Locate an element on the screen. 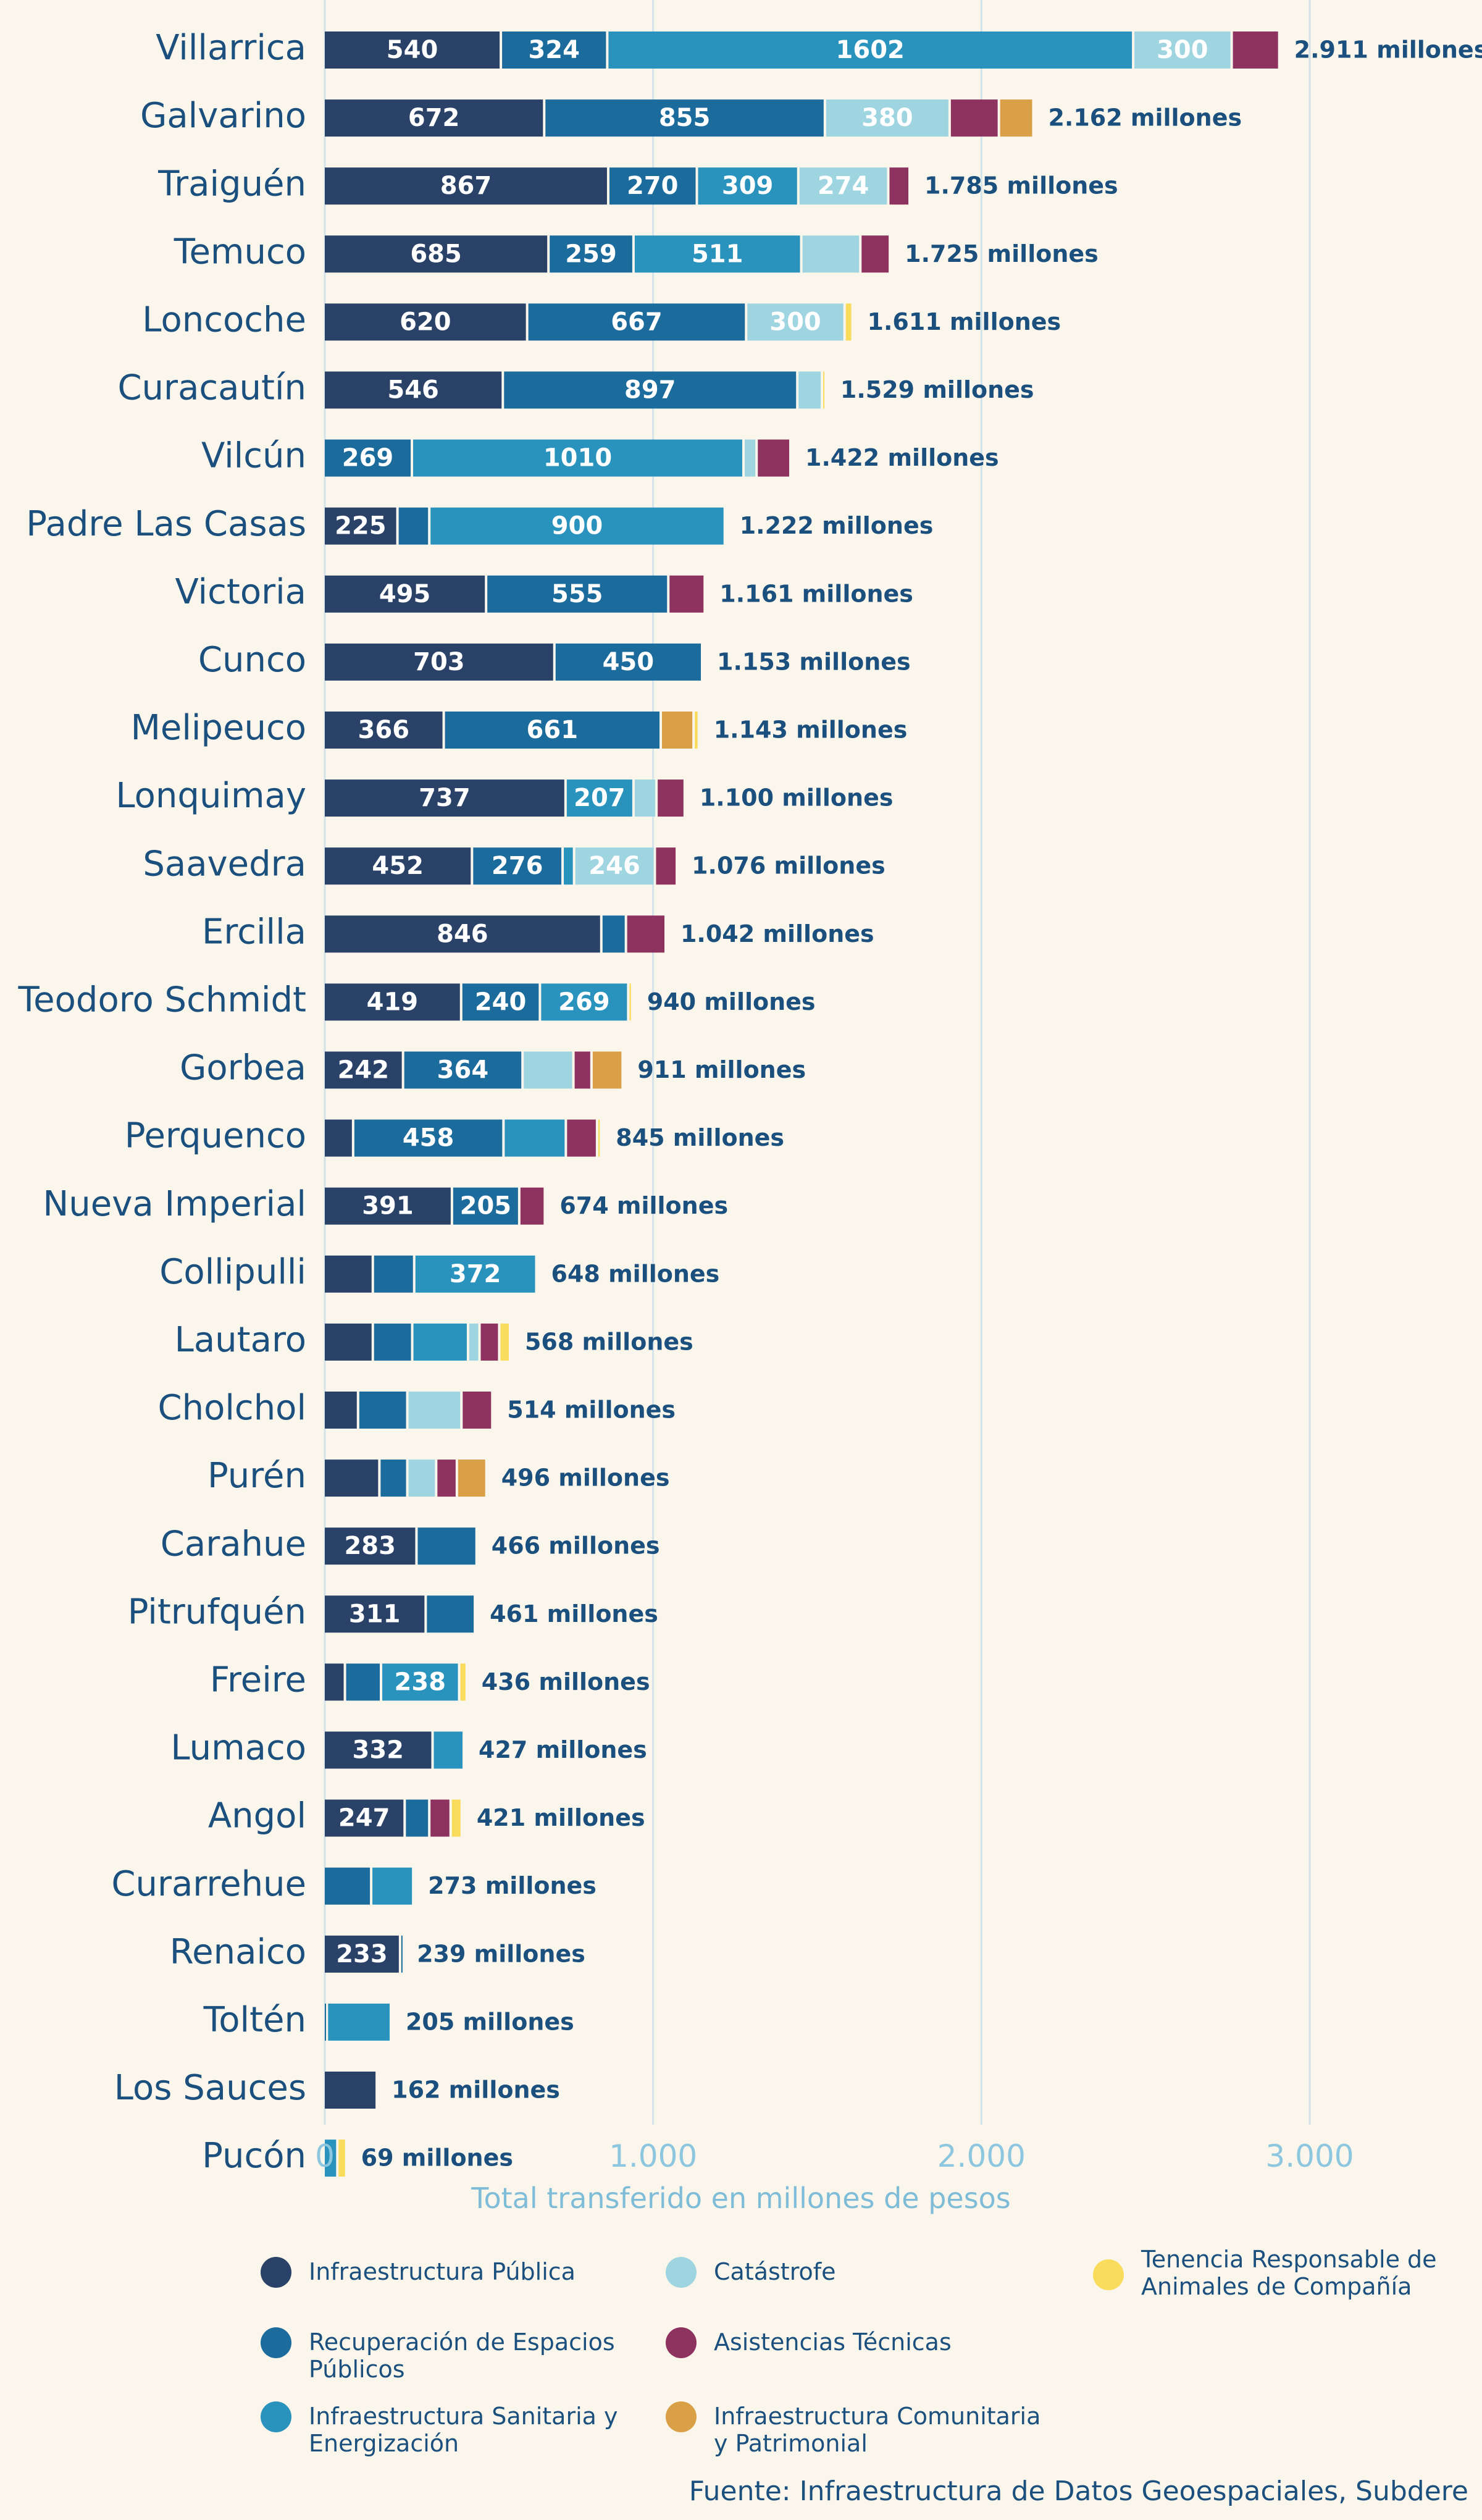 The height and width of the screenshot is (2520, 1482). category-label: Perquenco is located at coordinates (216, 1136).